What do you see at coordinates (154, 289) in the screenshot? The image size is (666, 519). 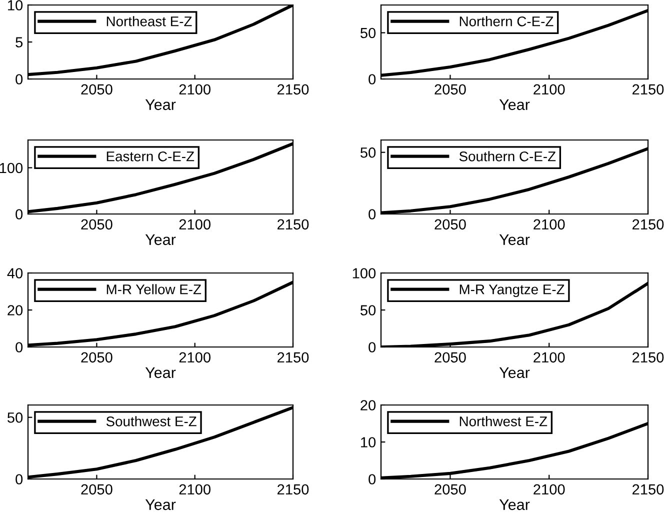 I see `legend-label: M-R Yellow E-Z` at bounding box center [154, 289].